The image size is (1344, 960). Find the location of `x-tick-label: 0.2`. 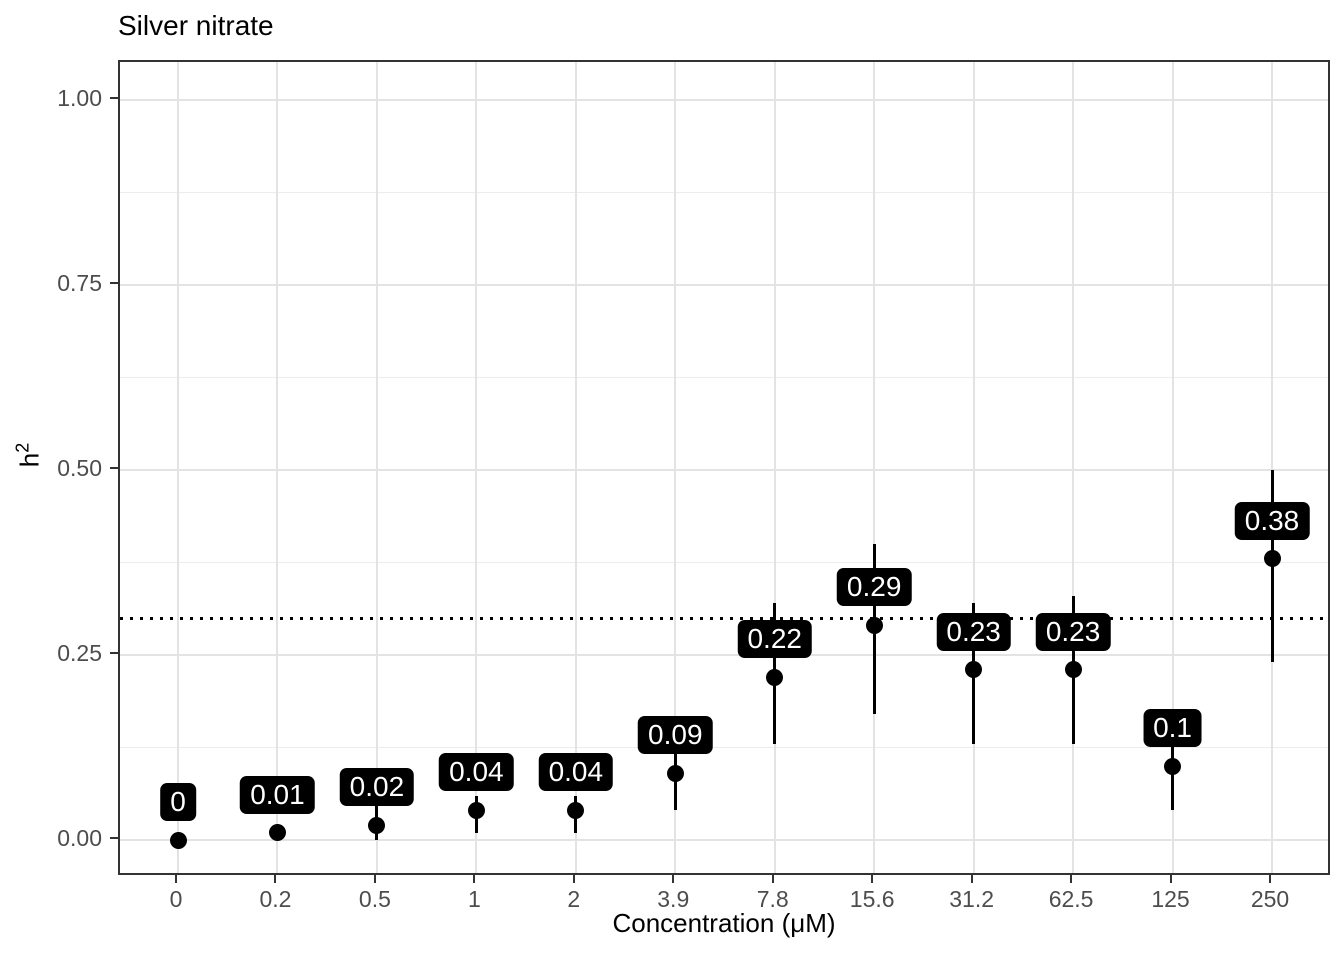

x-tick-label: 0.2 is located at coordinates (275, 899).